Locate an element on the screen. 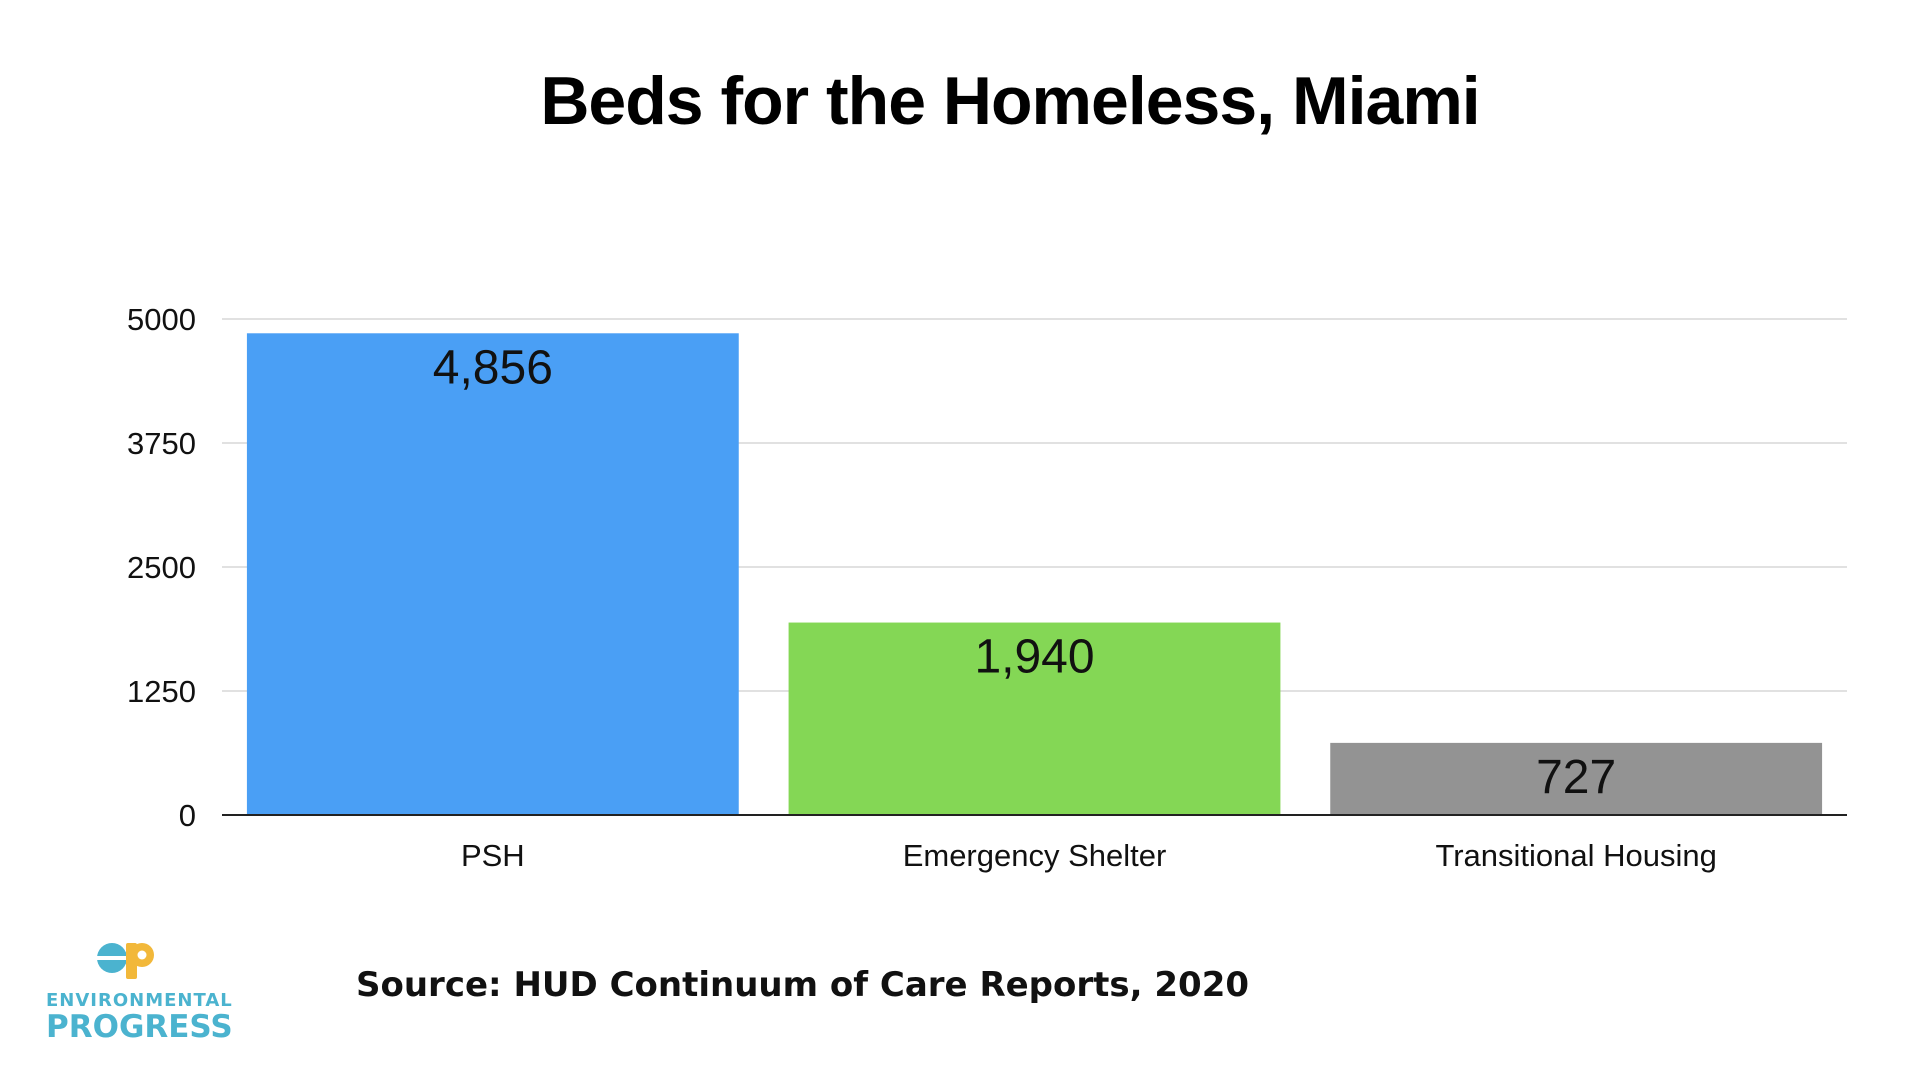 The image size is (1920, 1080). environmental-progress-logo: ENVIRONMENTAL PROGRESS is located at coordinates (139, 992).